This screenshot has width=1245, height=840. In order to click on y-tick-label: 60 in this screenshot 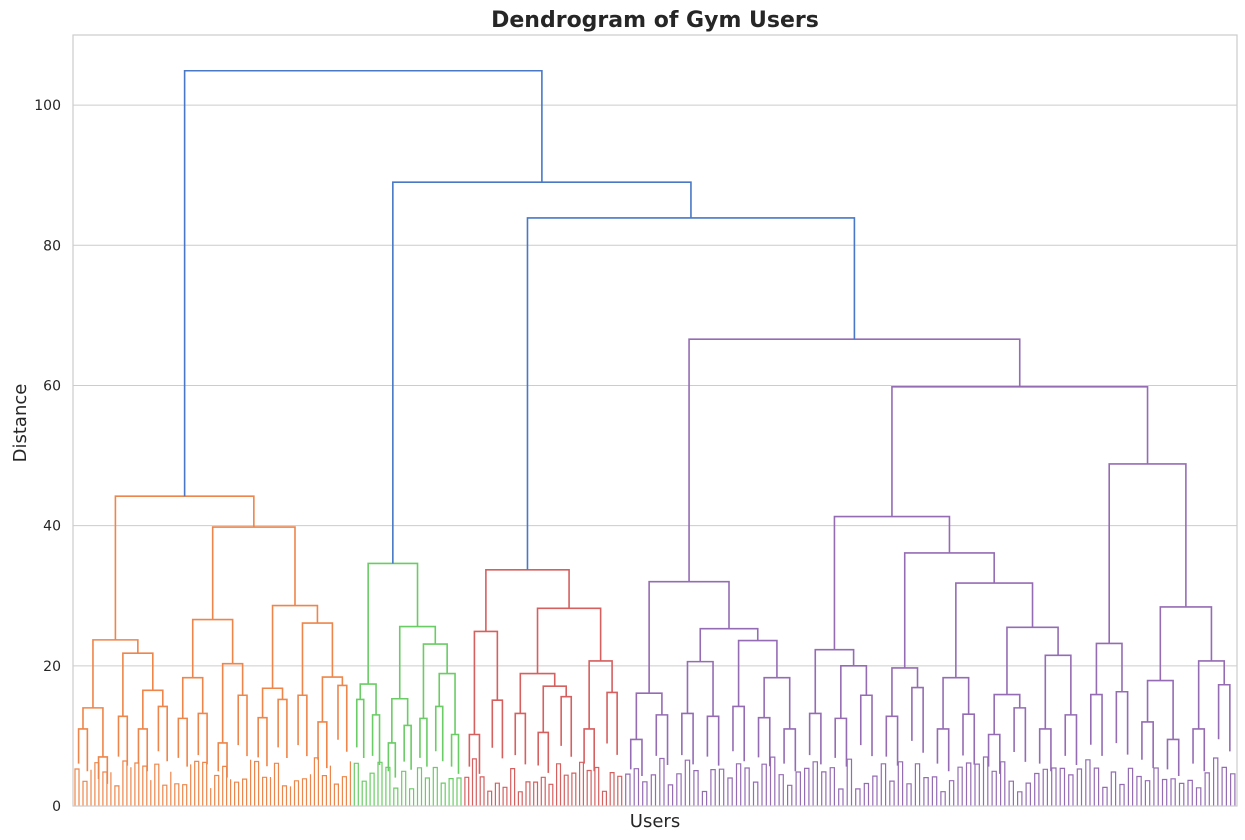, I will do `click(52, 386)`.